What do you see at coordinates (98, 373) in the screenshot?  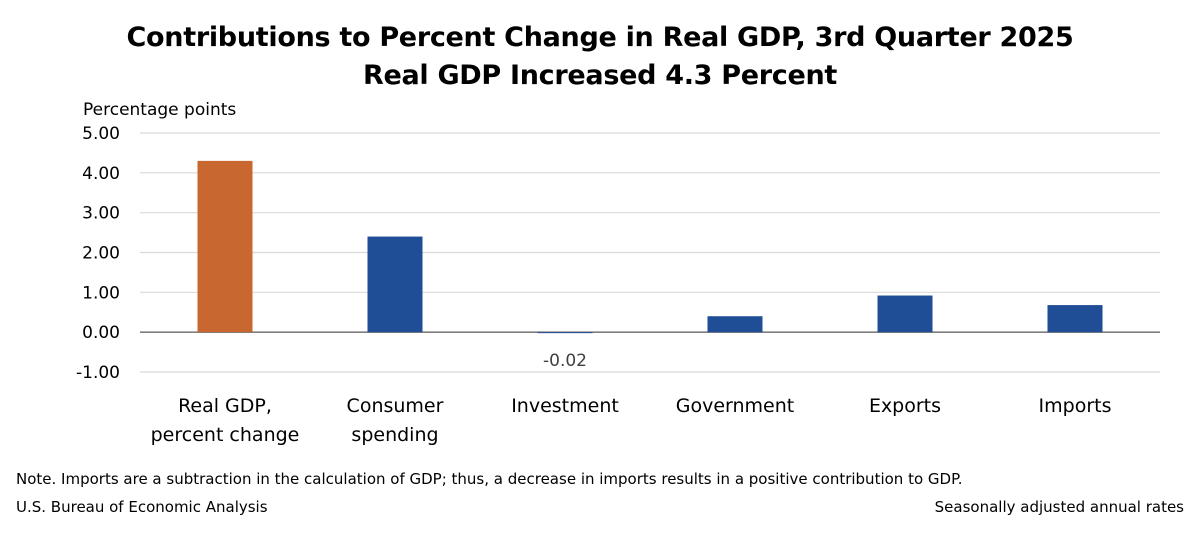 I see `y-tick-label: -1.00` at bounding box center [98, 373].